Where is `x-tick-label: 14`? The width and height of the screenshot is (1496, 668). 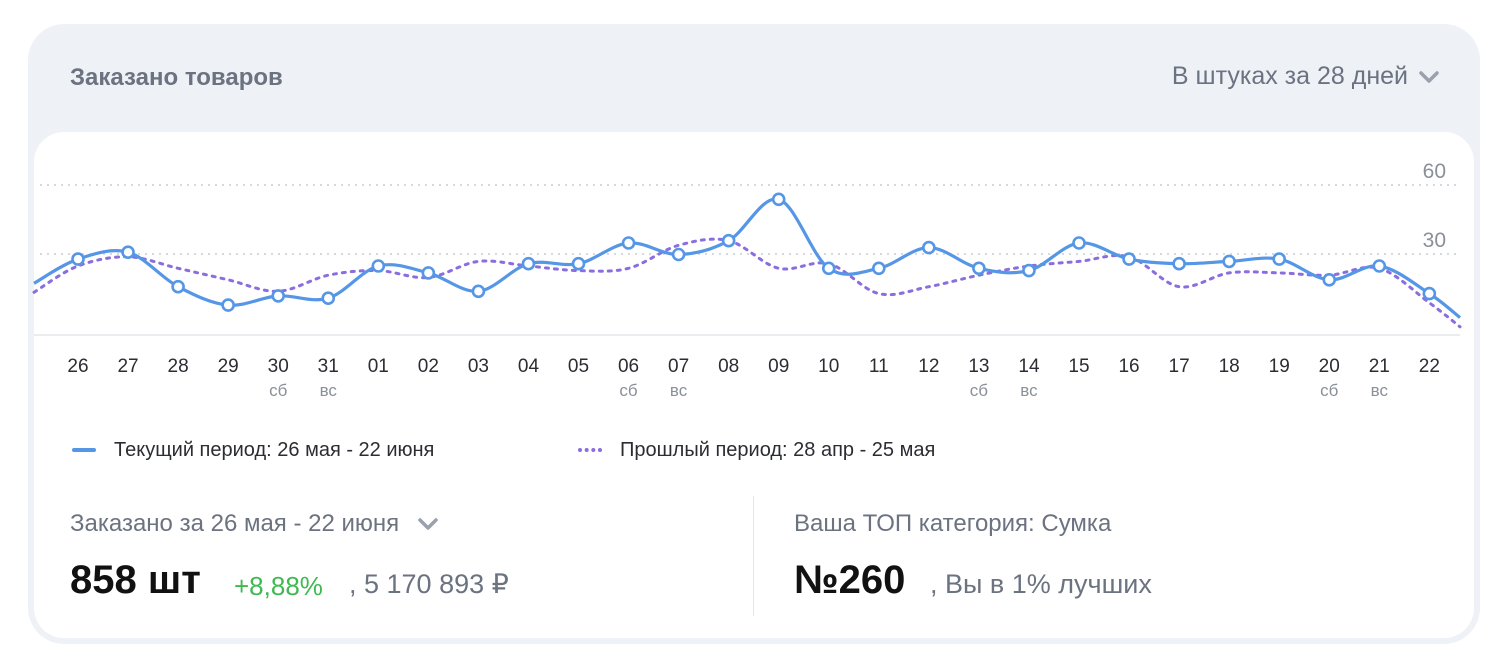
x-tick-label: 14 is located at coordinates (1029, 366).